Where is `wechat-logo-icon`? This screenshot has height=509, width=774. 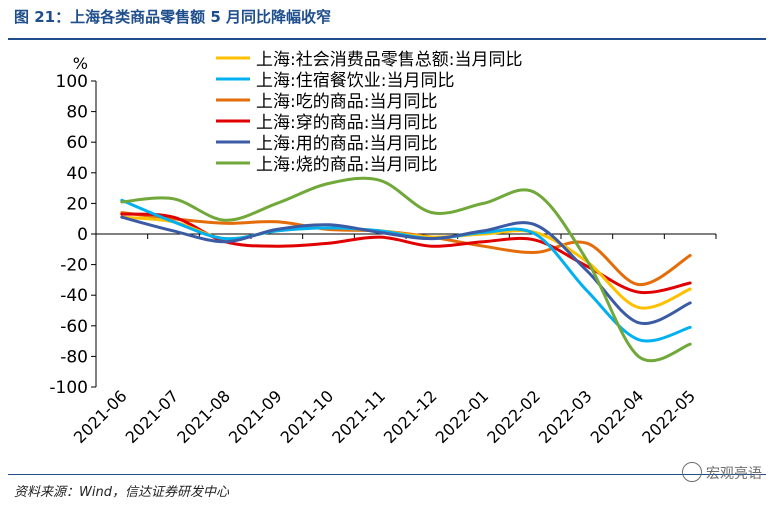
wechat-logo-icon is located at coordinates (692, 472).